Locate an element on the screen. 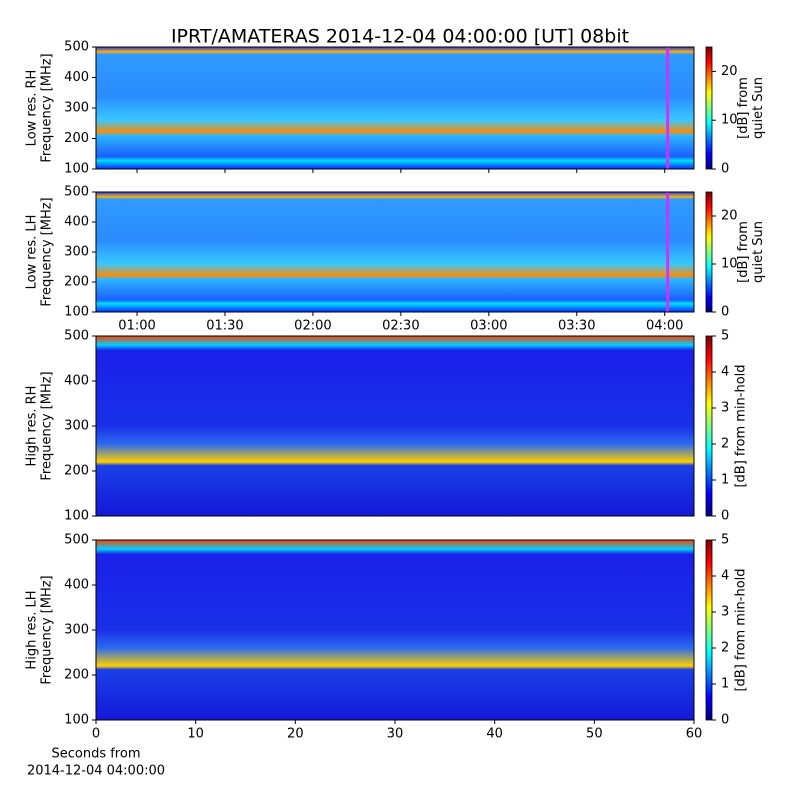  y-axis-label: High res. LH is located at coordinates (32, 629).